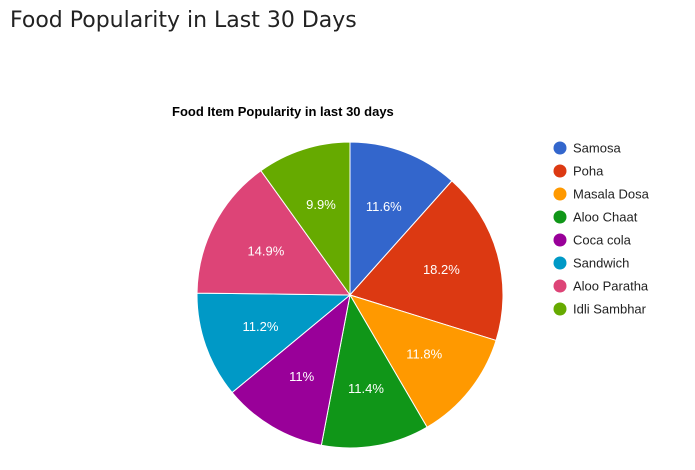 This screenshot has height=470, width=695. I want to click on legend-marker-aloo-paratha, so click(560, 286).